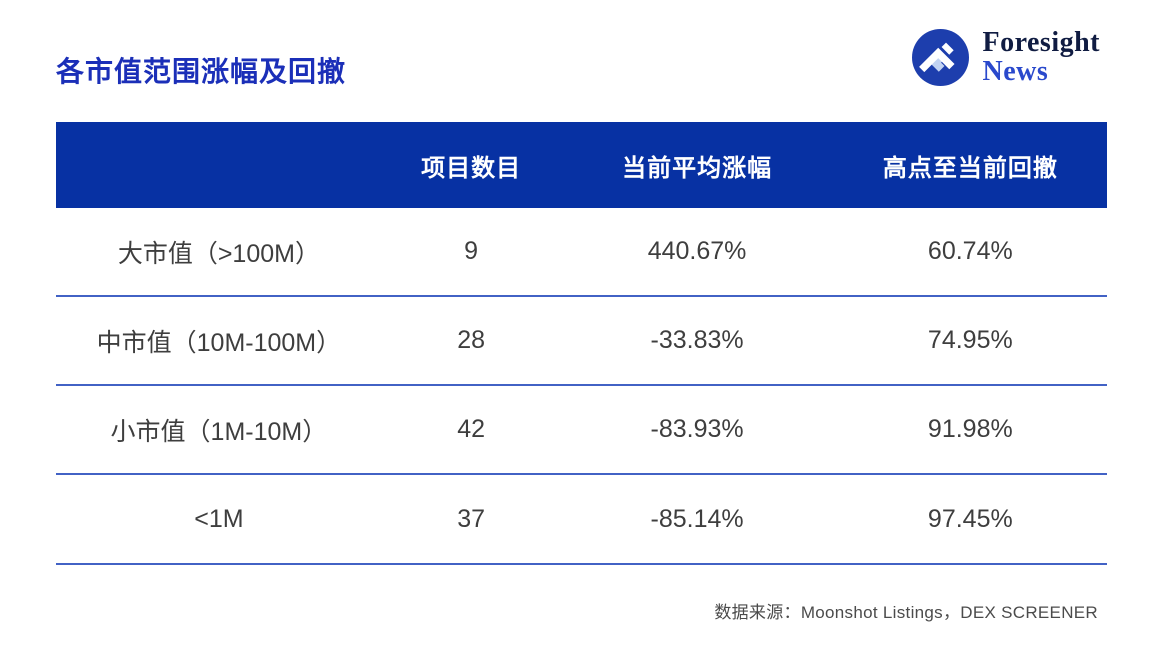 This screenshot has height=648, width=1152. I want to click on row-count: 37, so click(471, 518).